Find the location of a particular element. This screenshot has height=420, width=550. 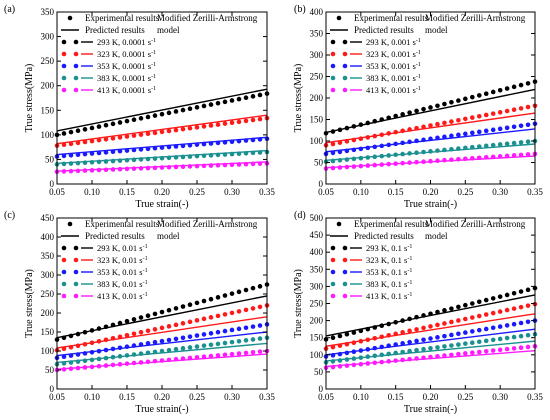

x-tick-label: 0.20 is located at coordinates (162, 397).